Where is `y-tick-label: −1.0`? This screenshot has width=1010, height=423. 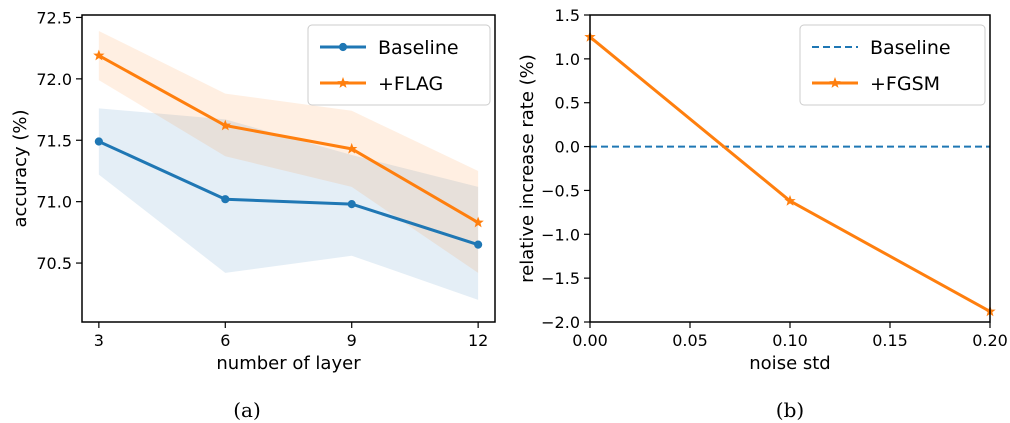 y-tick-label: −1.0 is located at coordinates (560, 234).